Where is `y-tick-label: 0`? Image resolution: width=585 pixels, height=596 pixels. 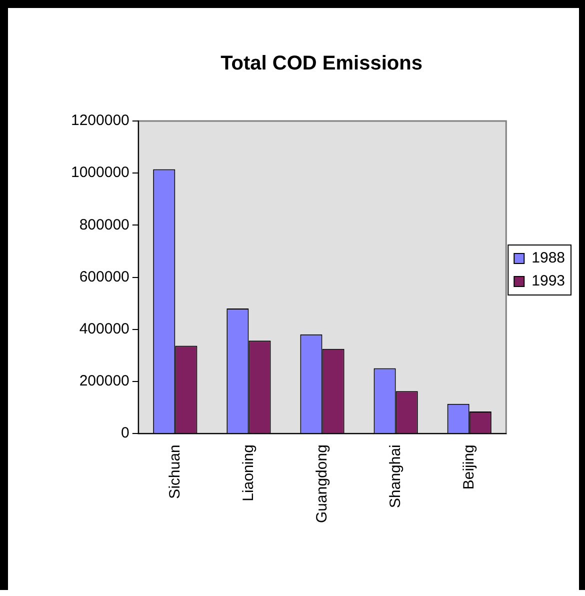
y-tick-label: 0 is located at coordinates (125, 433).